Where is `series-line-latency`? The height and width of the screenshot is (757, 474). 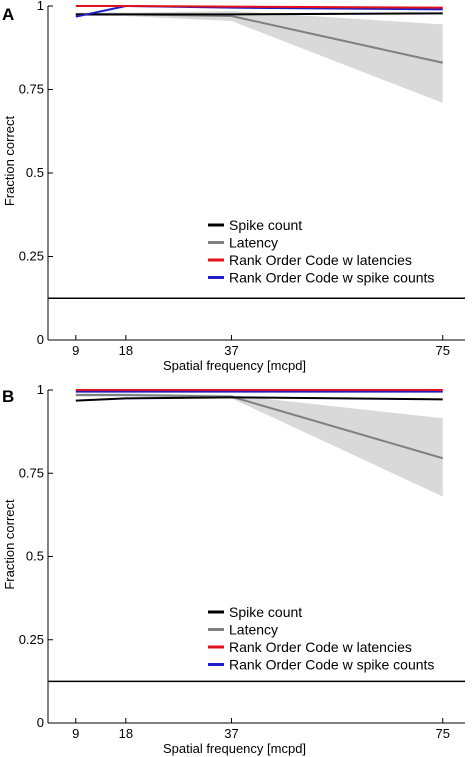
series-line-latency is located at coordinates (259, 426).